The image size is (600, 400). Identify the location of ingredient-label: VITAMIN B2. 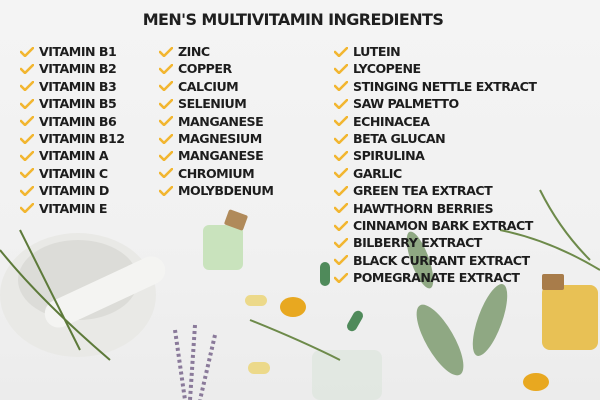
(78, 69).